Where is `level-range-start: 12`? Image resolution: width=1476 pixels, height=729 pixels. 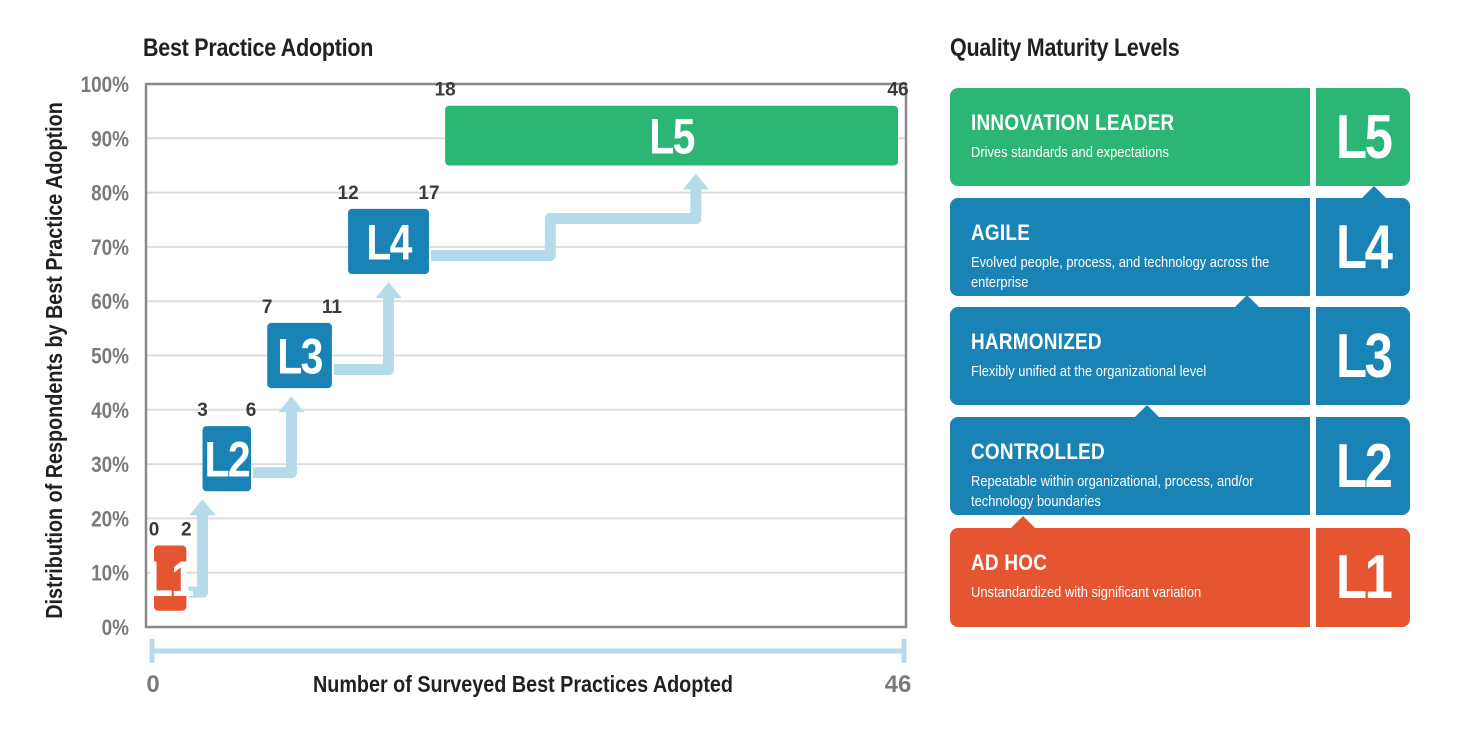
level-range-start: 12 is located at coordinates (348, 193).